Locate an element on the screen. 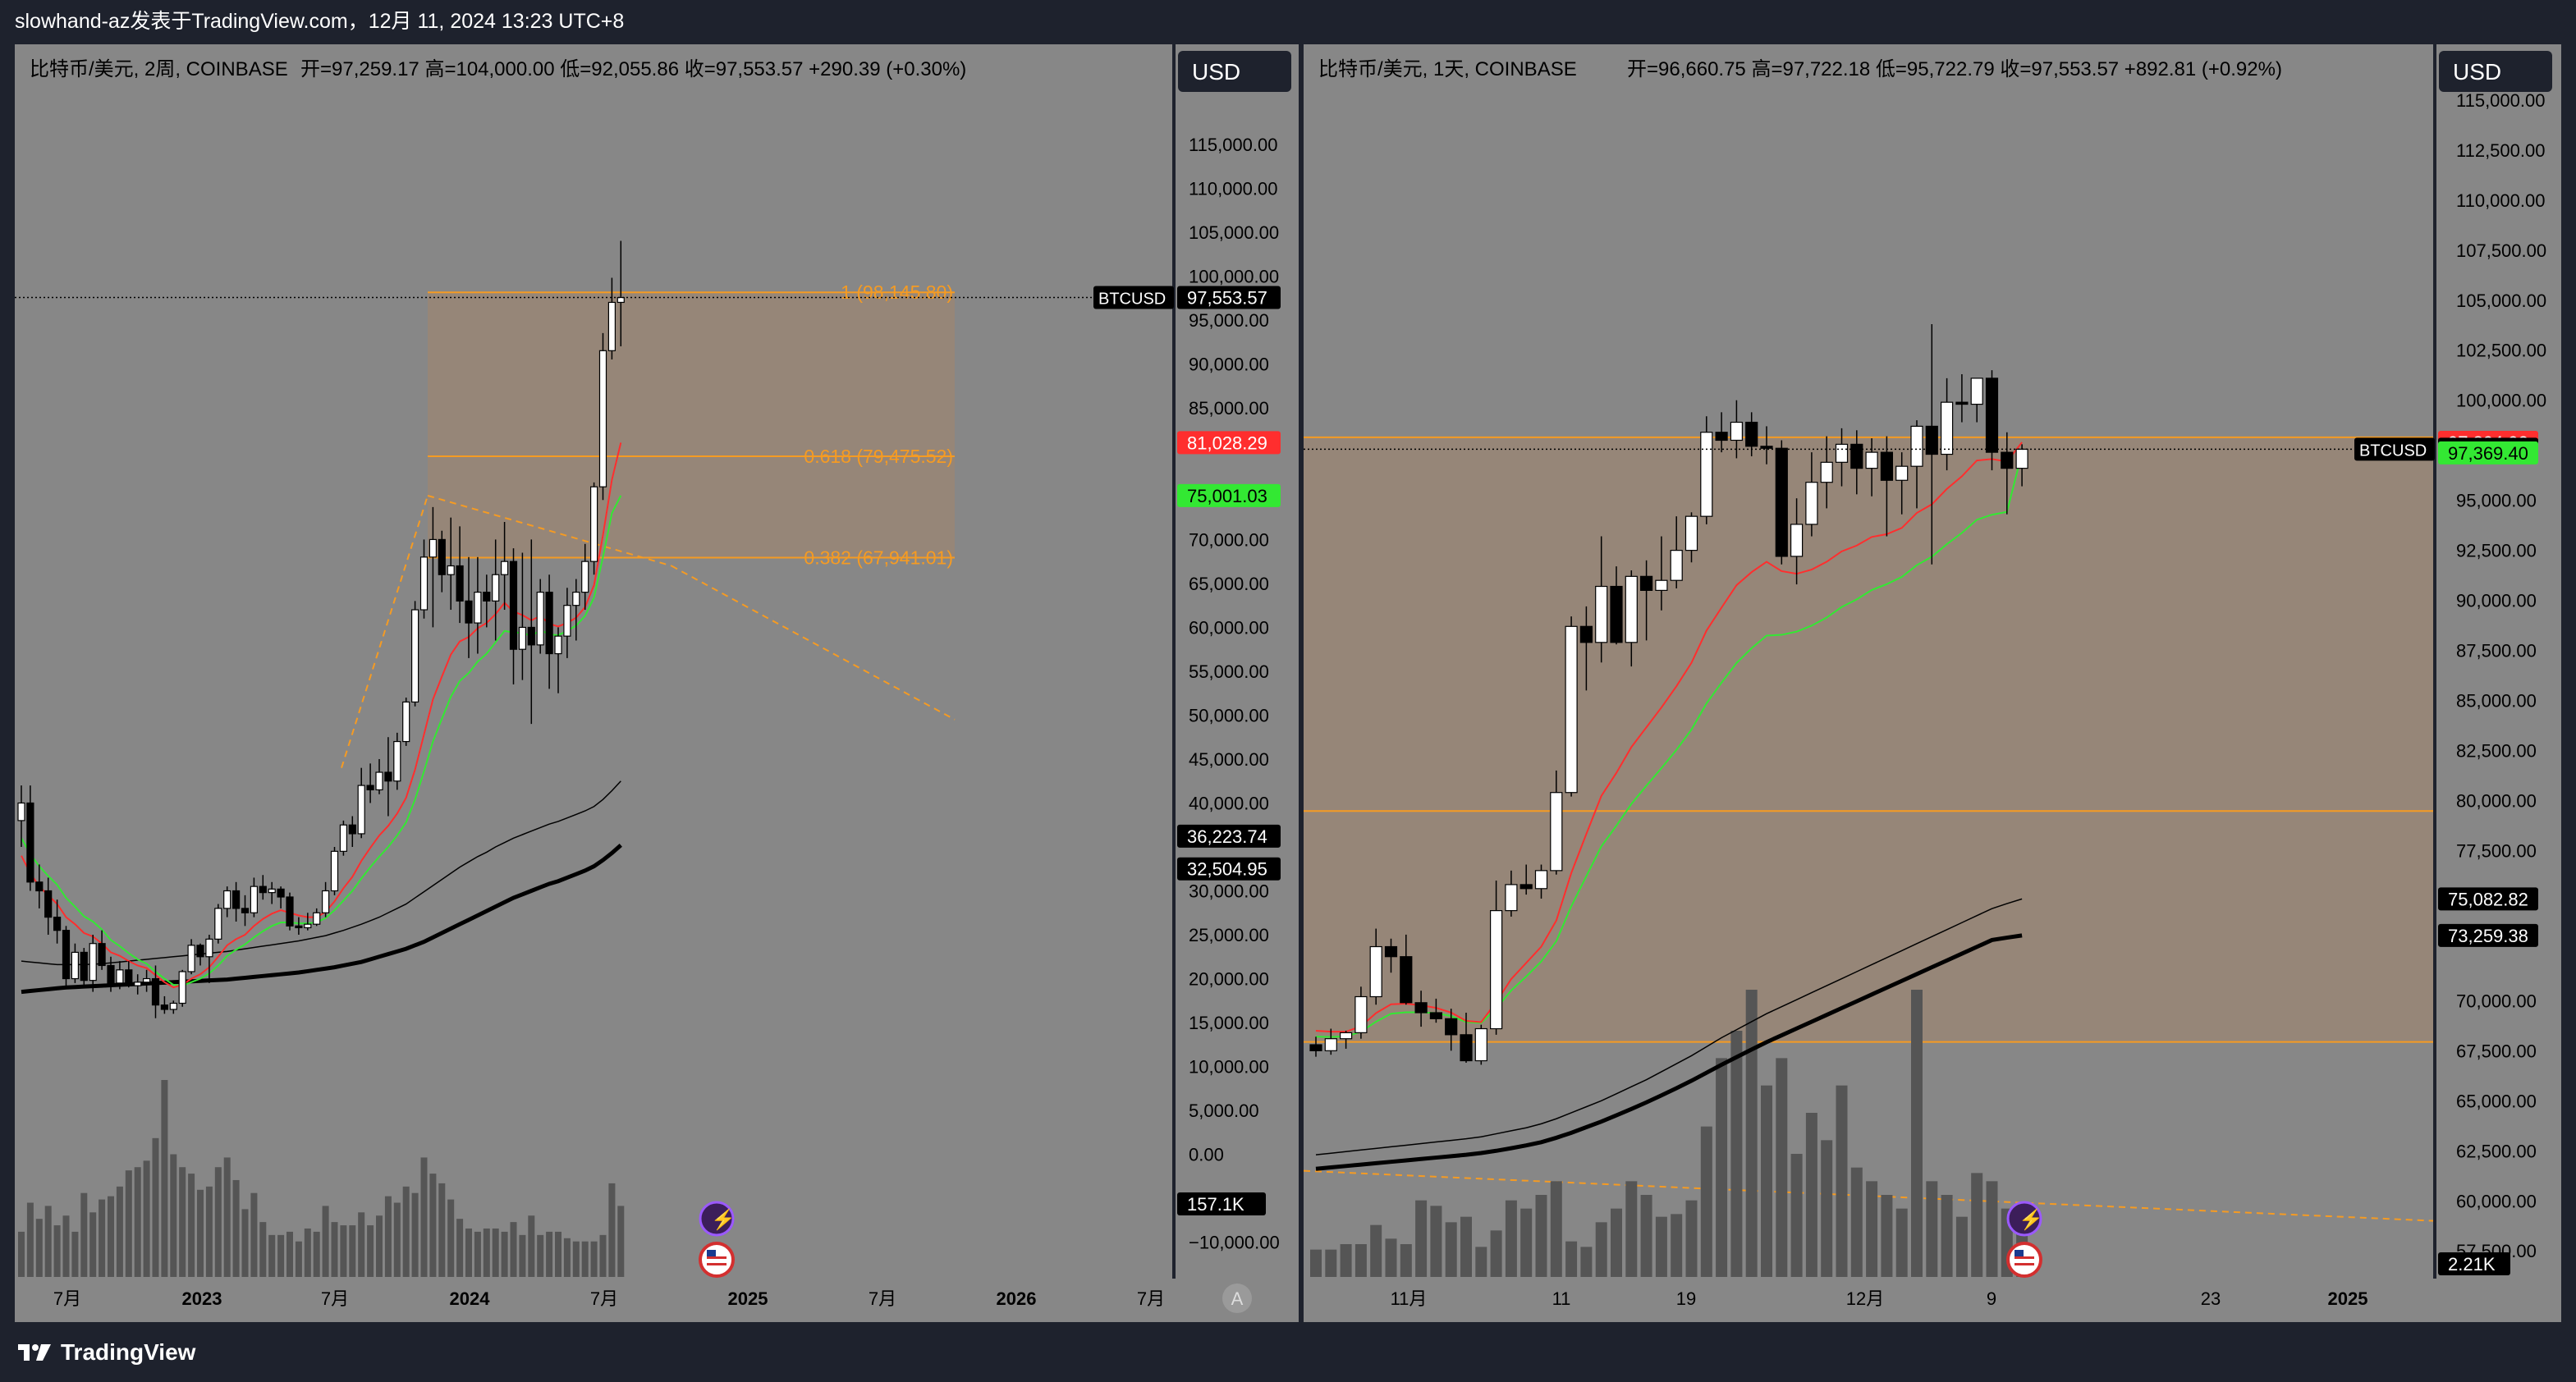  currency-button is located at coordinates (2495, 71).